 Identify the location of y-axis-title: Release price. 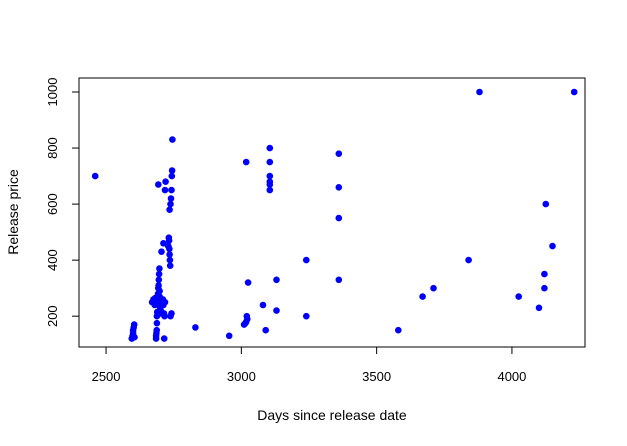
(13, 212).